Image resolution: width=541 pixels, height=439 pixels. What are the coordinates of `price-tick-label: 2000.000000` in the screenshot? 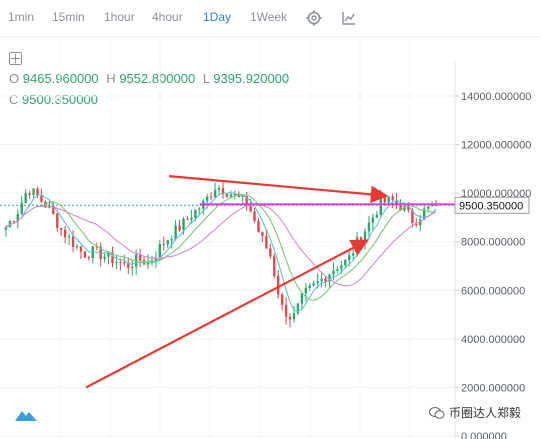 It's located at (493, 388).